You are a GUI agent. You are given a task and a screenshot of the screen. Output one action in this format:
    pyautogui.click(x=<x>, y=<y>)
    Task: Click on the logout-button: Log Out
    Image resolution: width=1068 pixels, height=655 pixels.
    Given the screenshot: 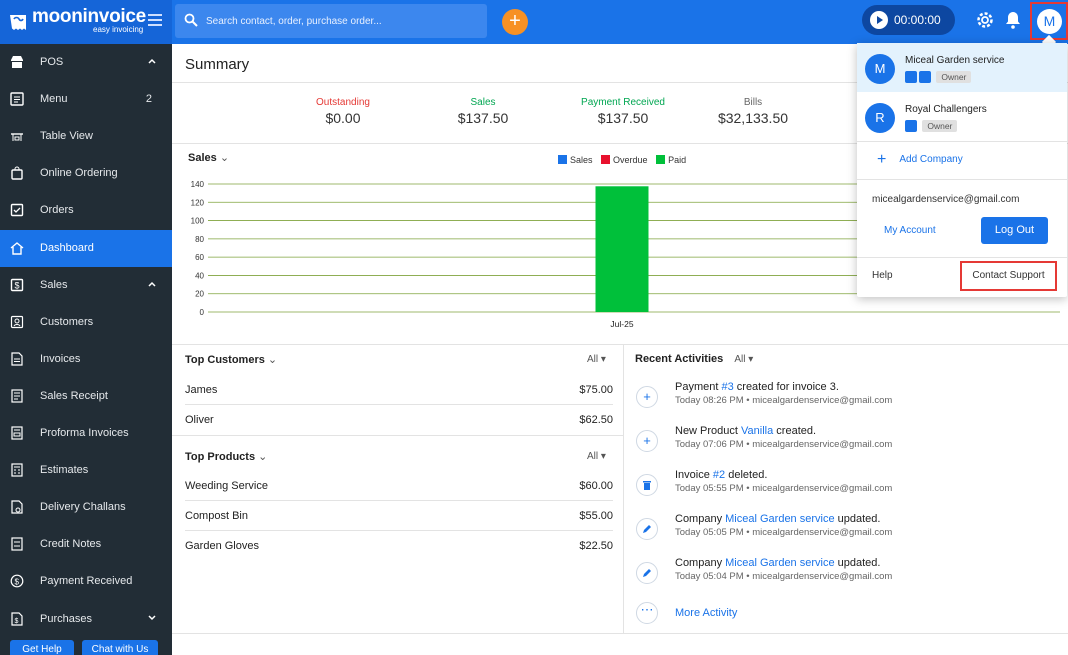 What is the action you would take?
    pyautogui.click(x=1014, y=230)
    